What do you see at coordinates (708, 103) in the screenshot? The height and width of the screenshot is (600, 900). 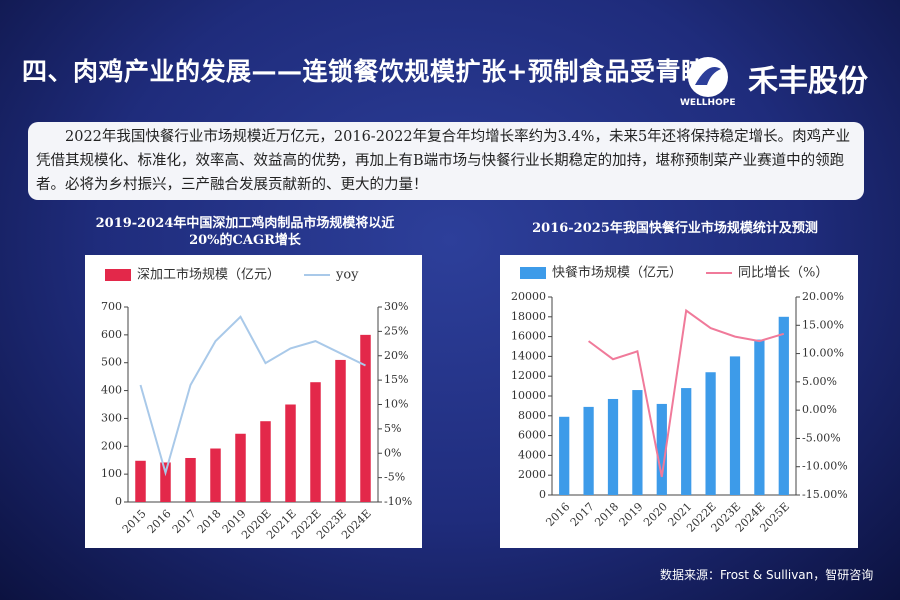 I see `logo-en: WELLHOPE` at bounding box center [708, 103].